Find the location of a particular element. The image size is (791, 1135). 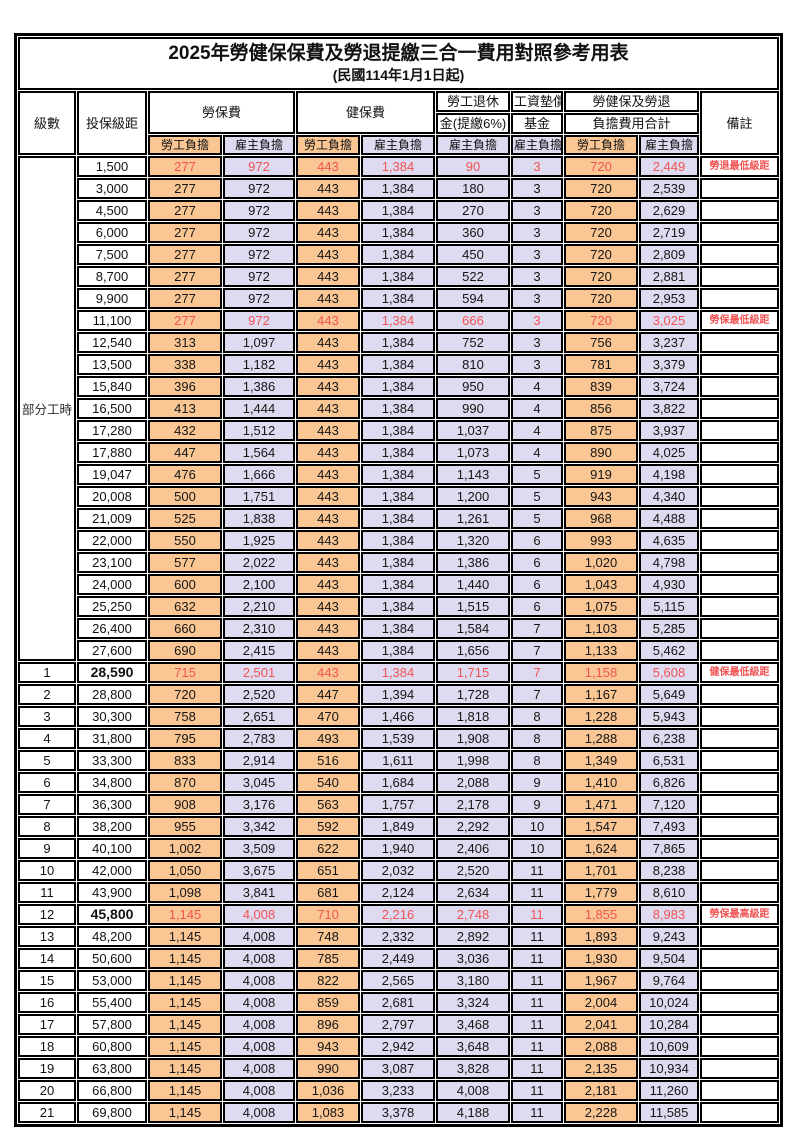

cell-remark: 勞保最高級距 is located at coordinates (740, 914).